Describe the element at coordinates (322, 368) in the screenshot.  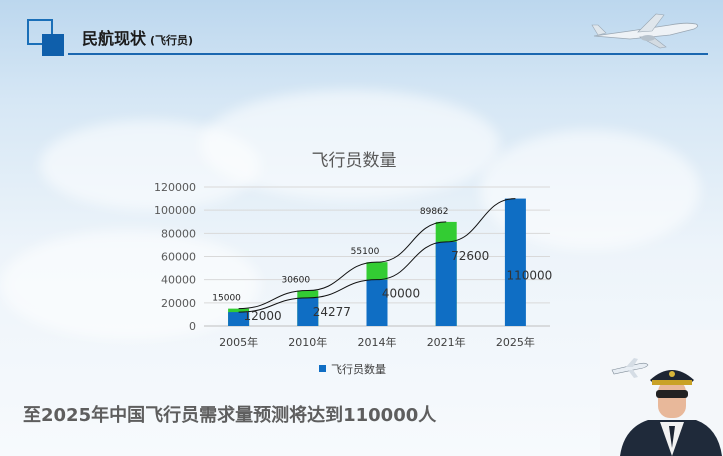
I see `legend-swatch` at that location.